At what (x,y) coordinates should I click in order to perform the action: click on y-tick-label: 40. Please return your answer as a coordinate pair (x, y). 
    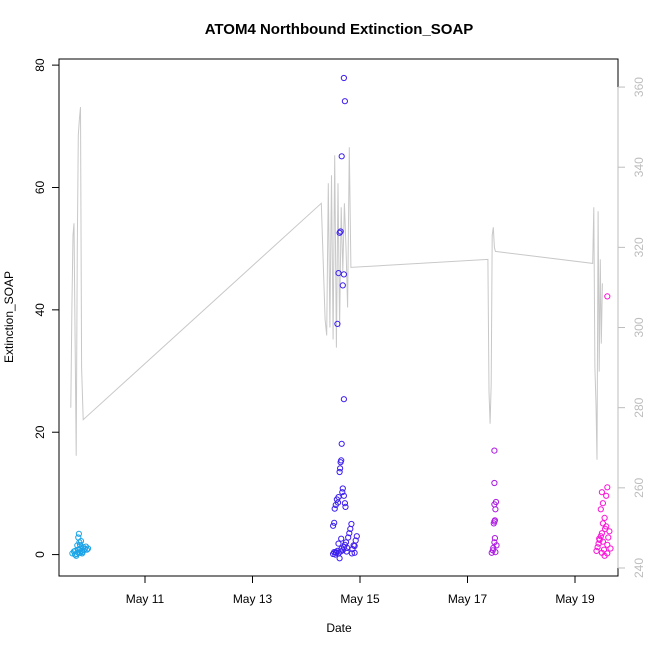
    Looking at the image, I should click on (40, 310).